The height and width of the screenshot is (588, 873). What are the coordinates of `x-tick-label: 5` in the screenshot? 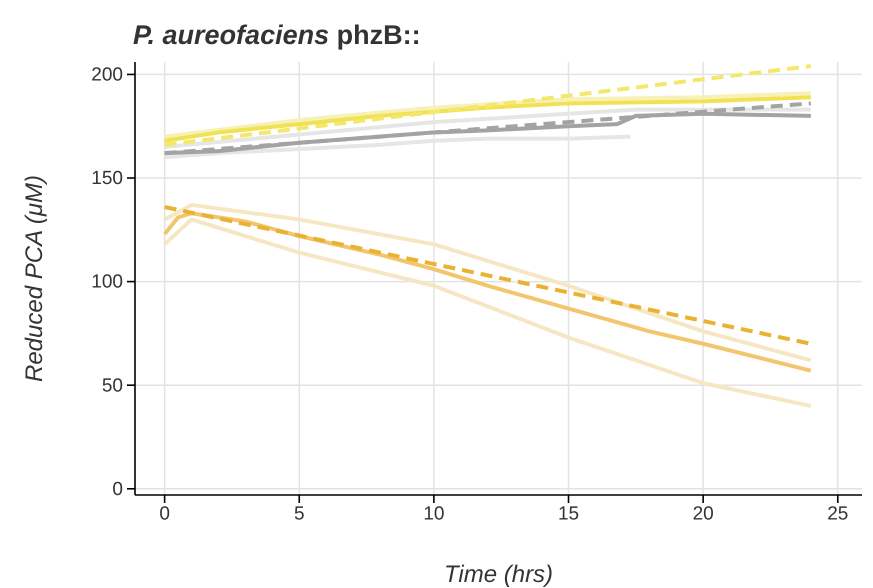 It's located at (299, 513).